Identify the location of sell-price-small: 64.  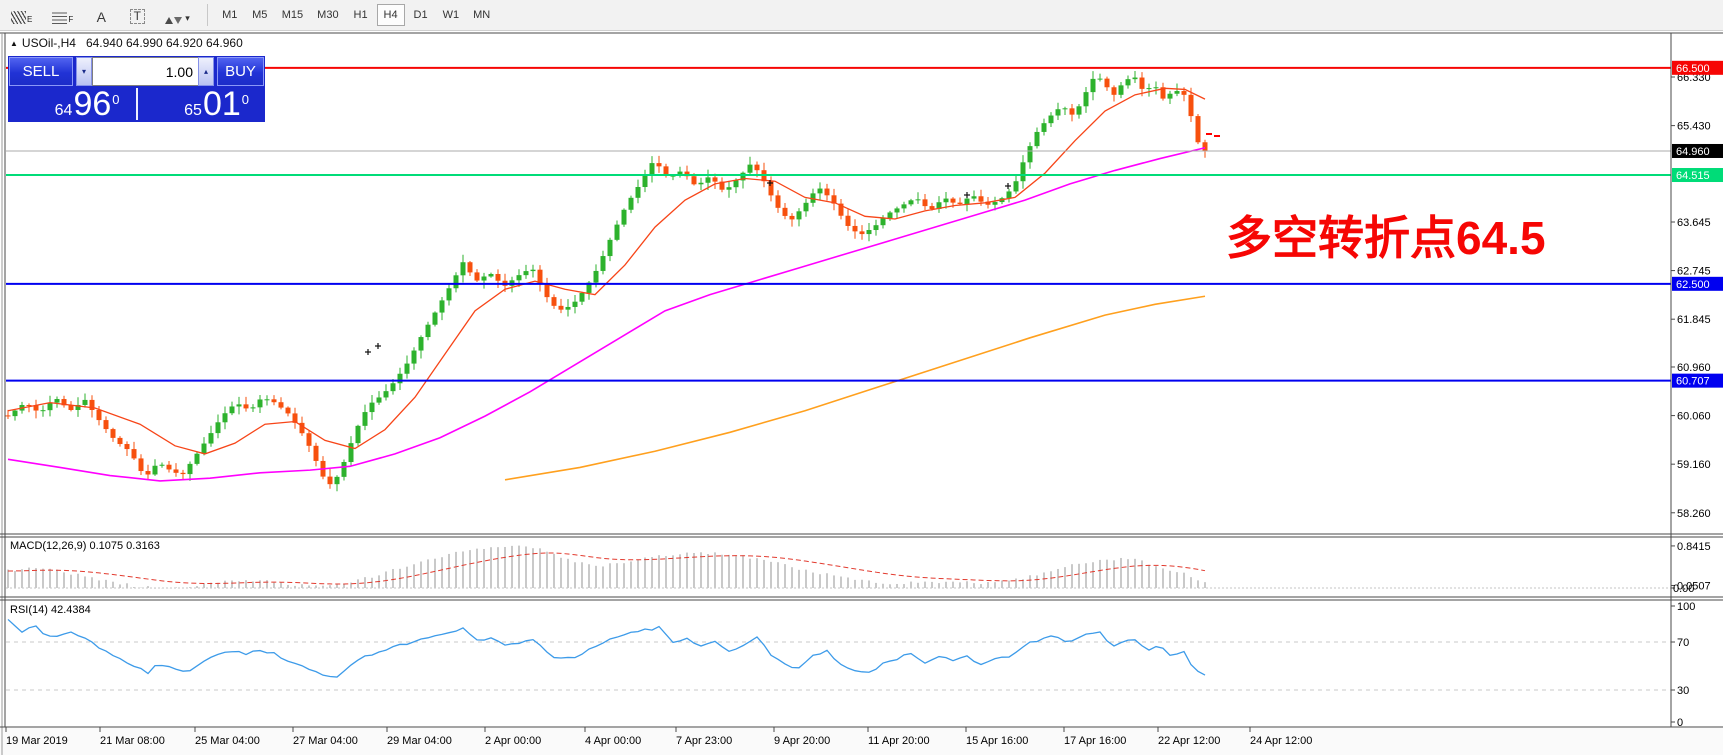
(63, 110).